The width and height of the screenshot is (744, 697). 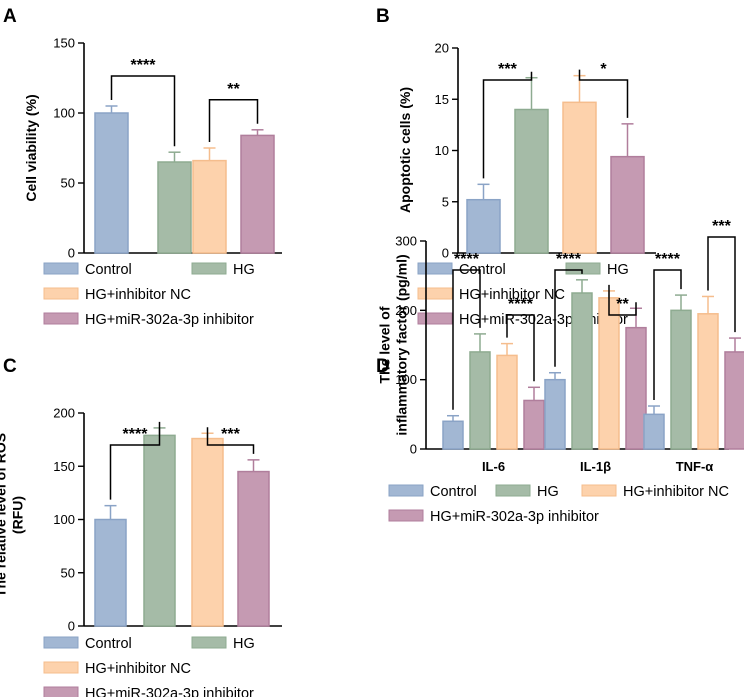 I want to click on y-tick-label: 300, so click(x=406, y=241).